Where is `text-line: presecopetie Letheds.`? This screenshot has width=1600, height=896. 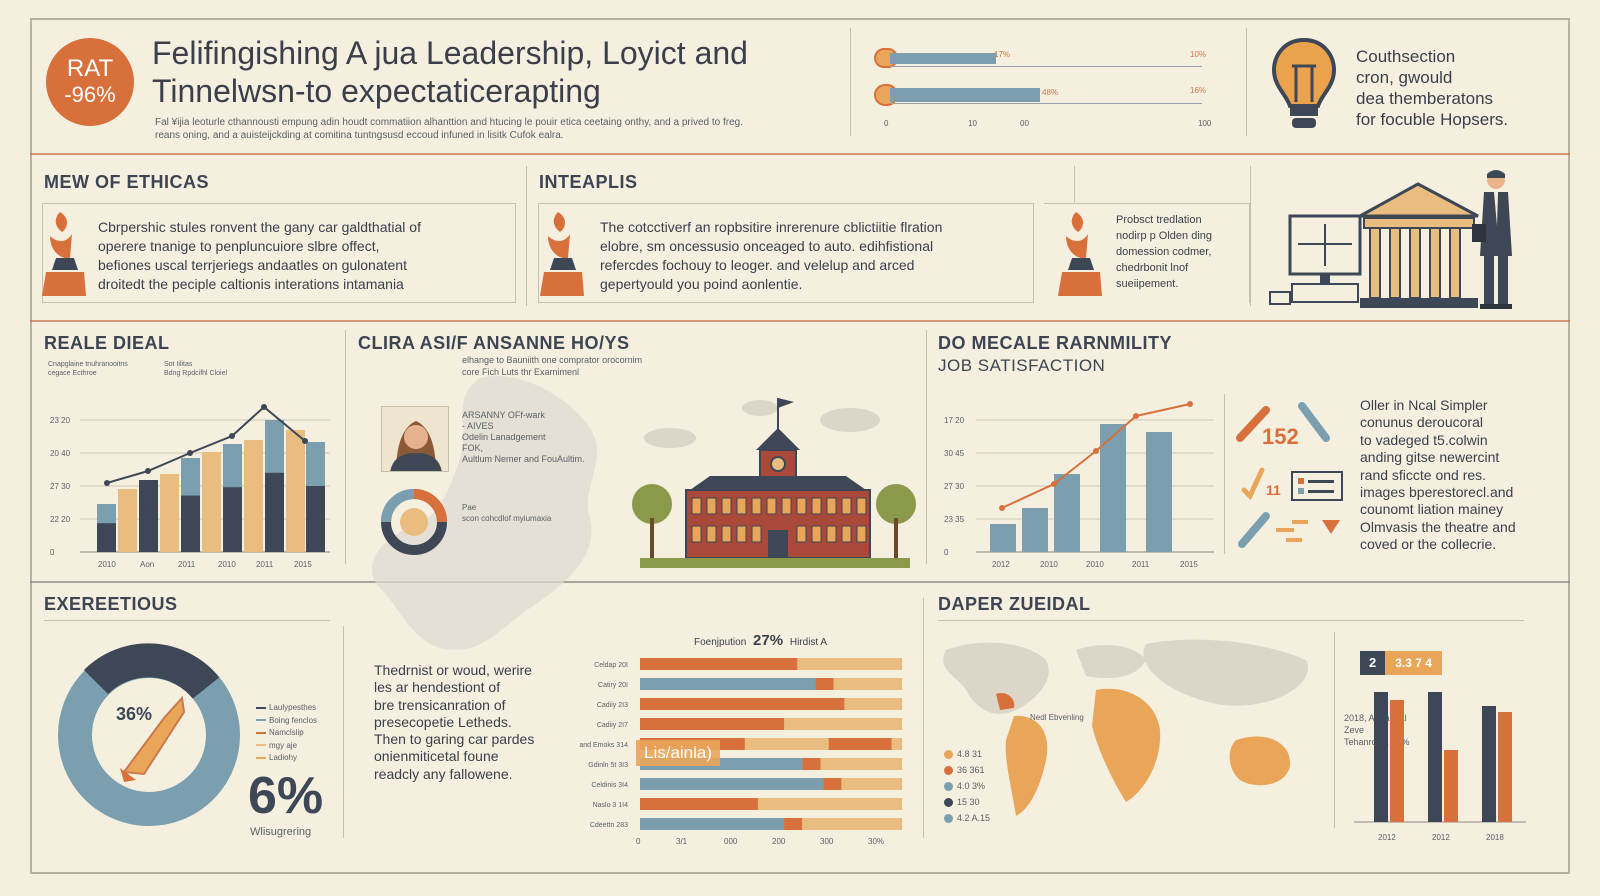
text-line: presecopetie Letheds. is located at coordinates (443, 721).